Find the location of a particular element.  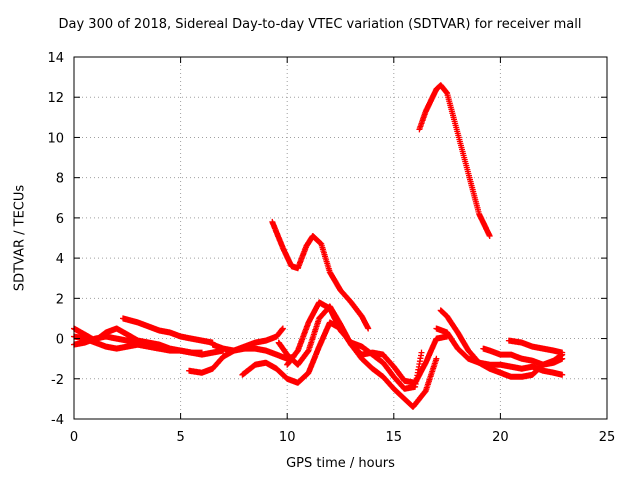

series-arc4 is located at coordinates (168, 330).